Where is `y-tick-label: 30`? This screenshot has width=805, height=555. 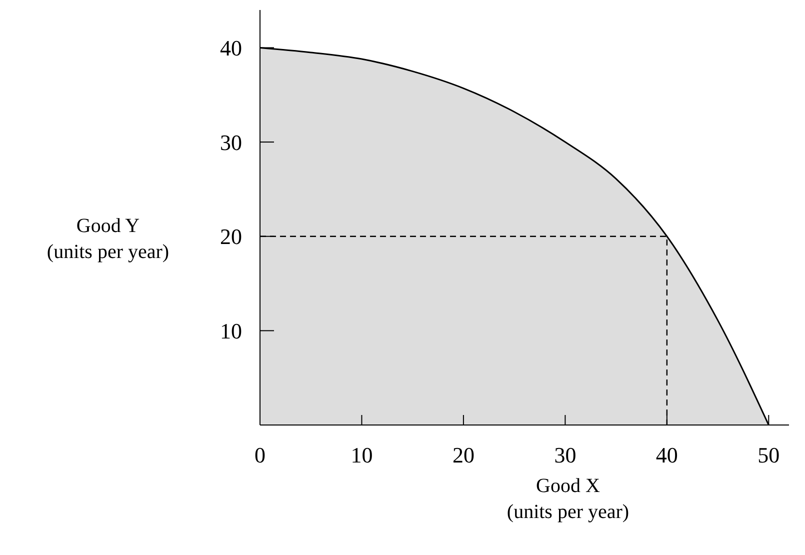
y-tick-label: 30 is located at coordinates (231, 142).